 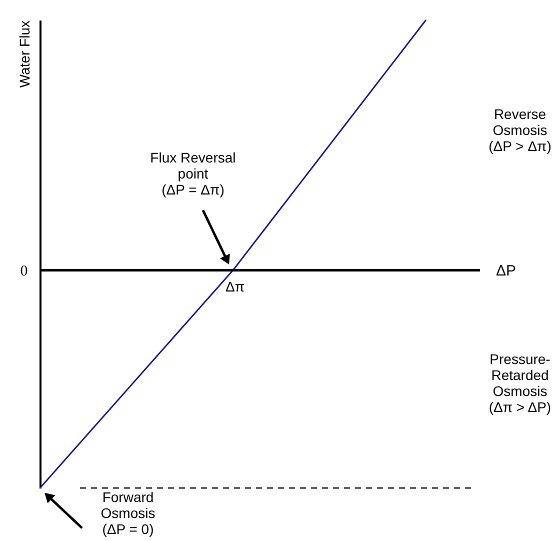 What do you see at coordinates (506, 271) in the screenshot?
I see `x-axis-title: ΔP` at bounding box center [506, 271].